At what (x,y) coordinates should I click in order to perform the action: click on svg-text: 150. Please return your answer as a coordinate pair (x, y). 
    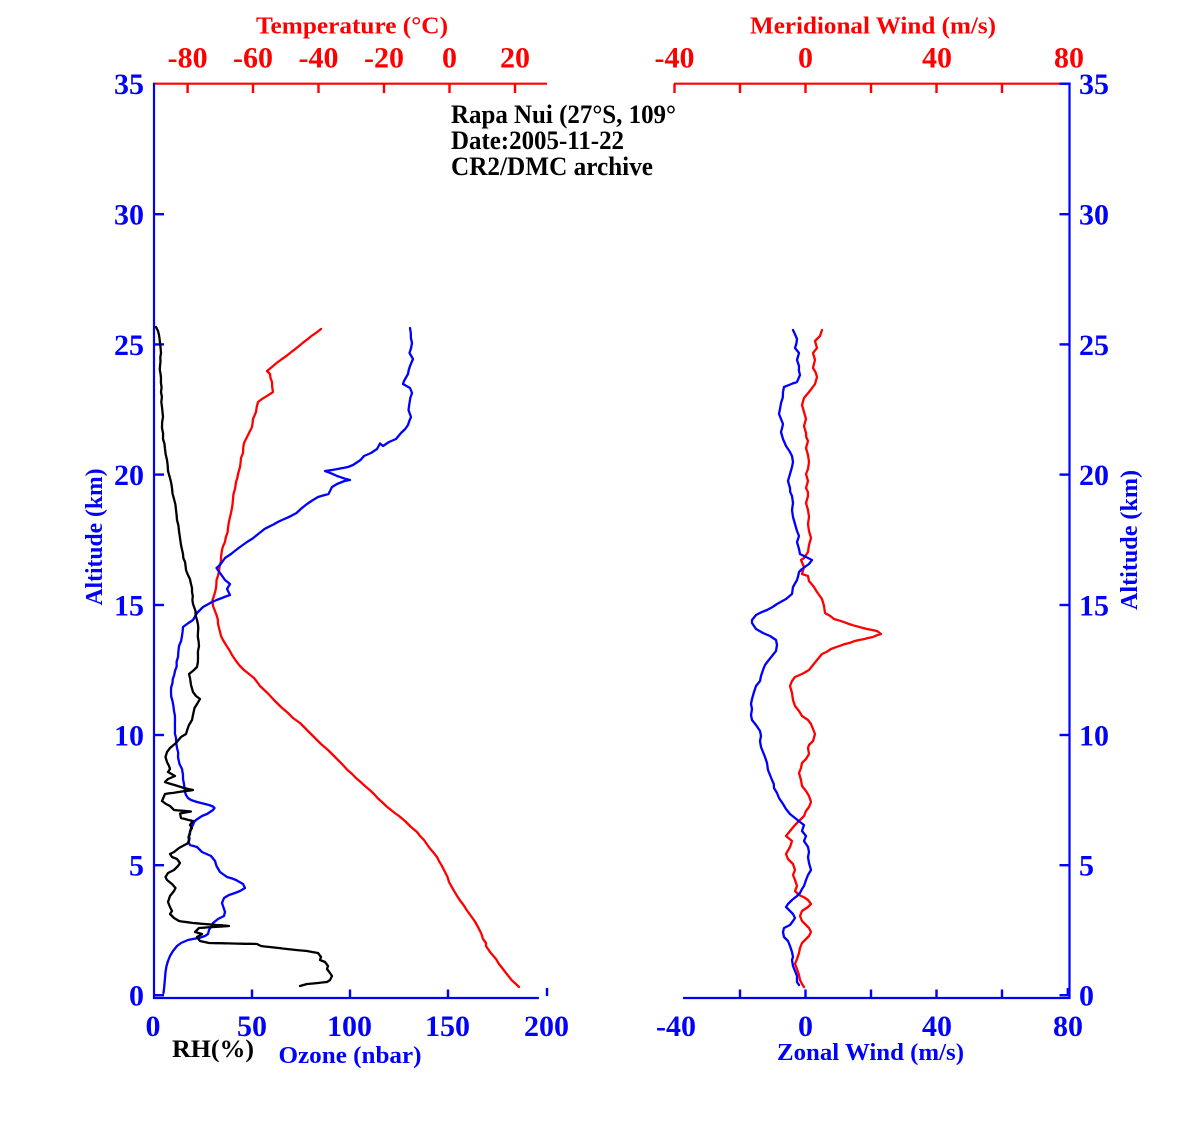
    Looking at the image, I should click on (447, 1026).